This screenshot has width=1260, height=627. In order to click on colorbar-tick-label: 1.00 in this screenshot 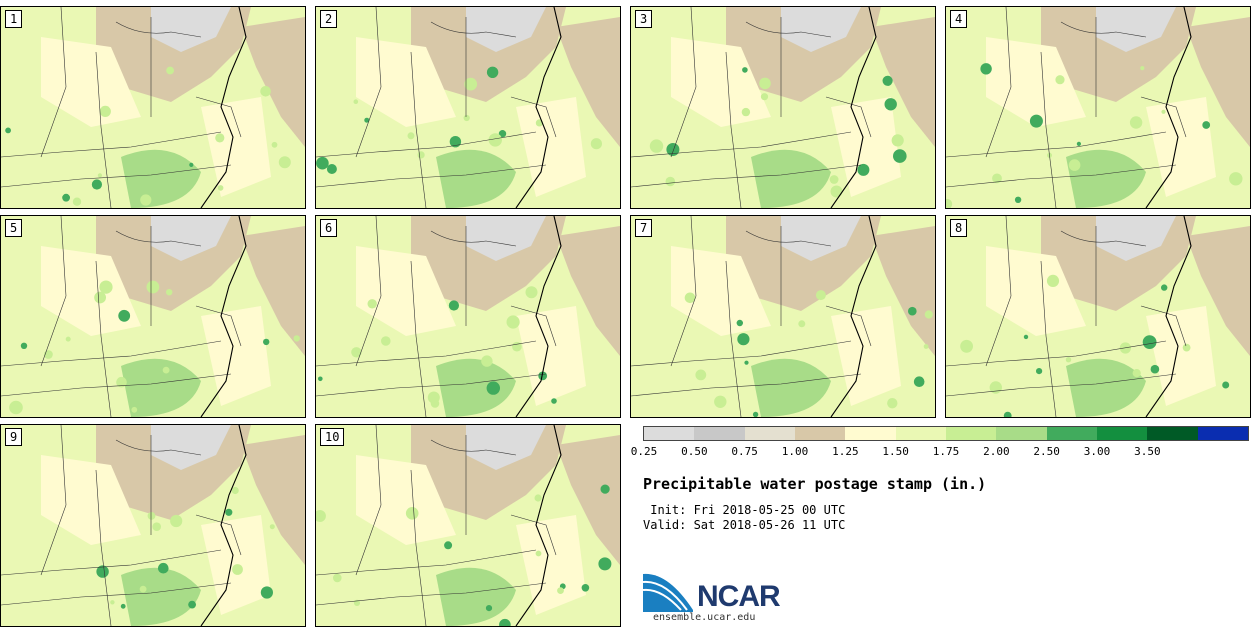, I will do `click(795, 451)`.